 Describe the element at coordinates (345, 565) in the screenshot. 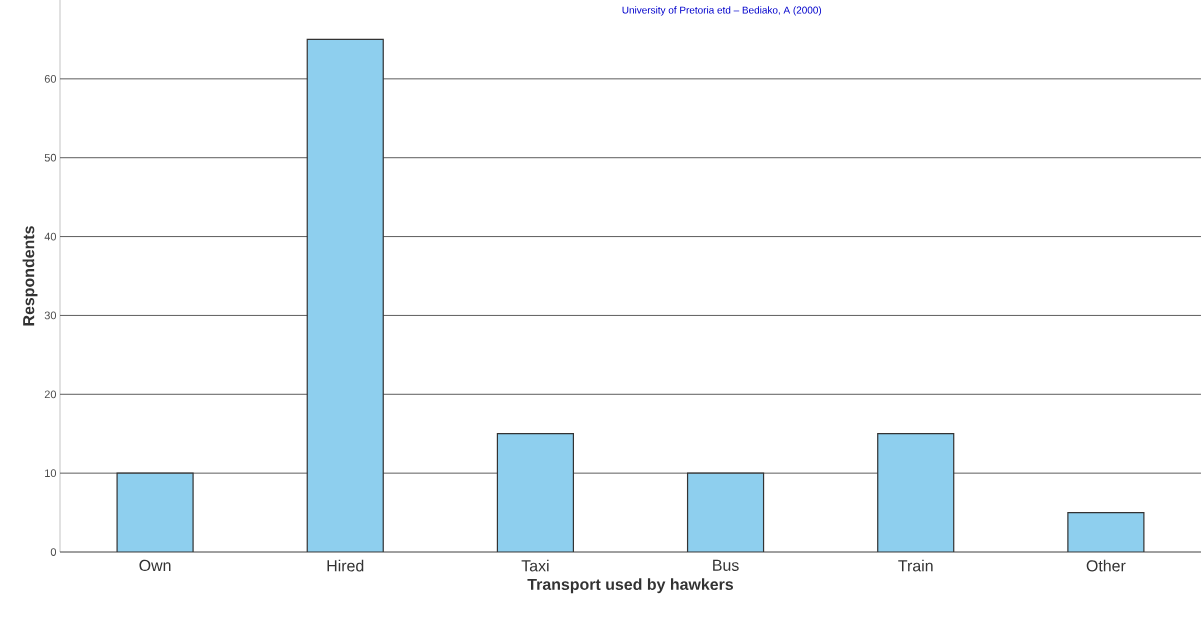

I see `x-tick-label: Hired` at that location.